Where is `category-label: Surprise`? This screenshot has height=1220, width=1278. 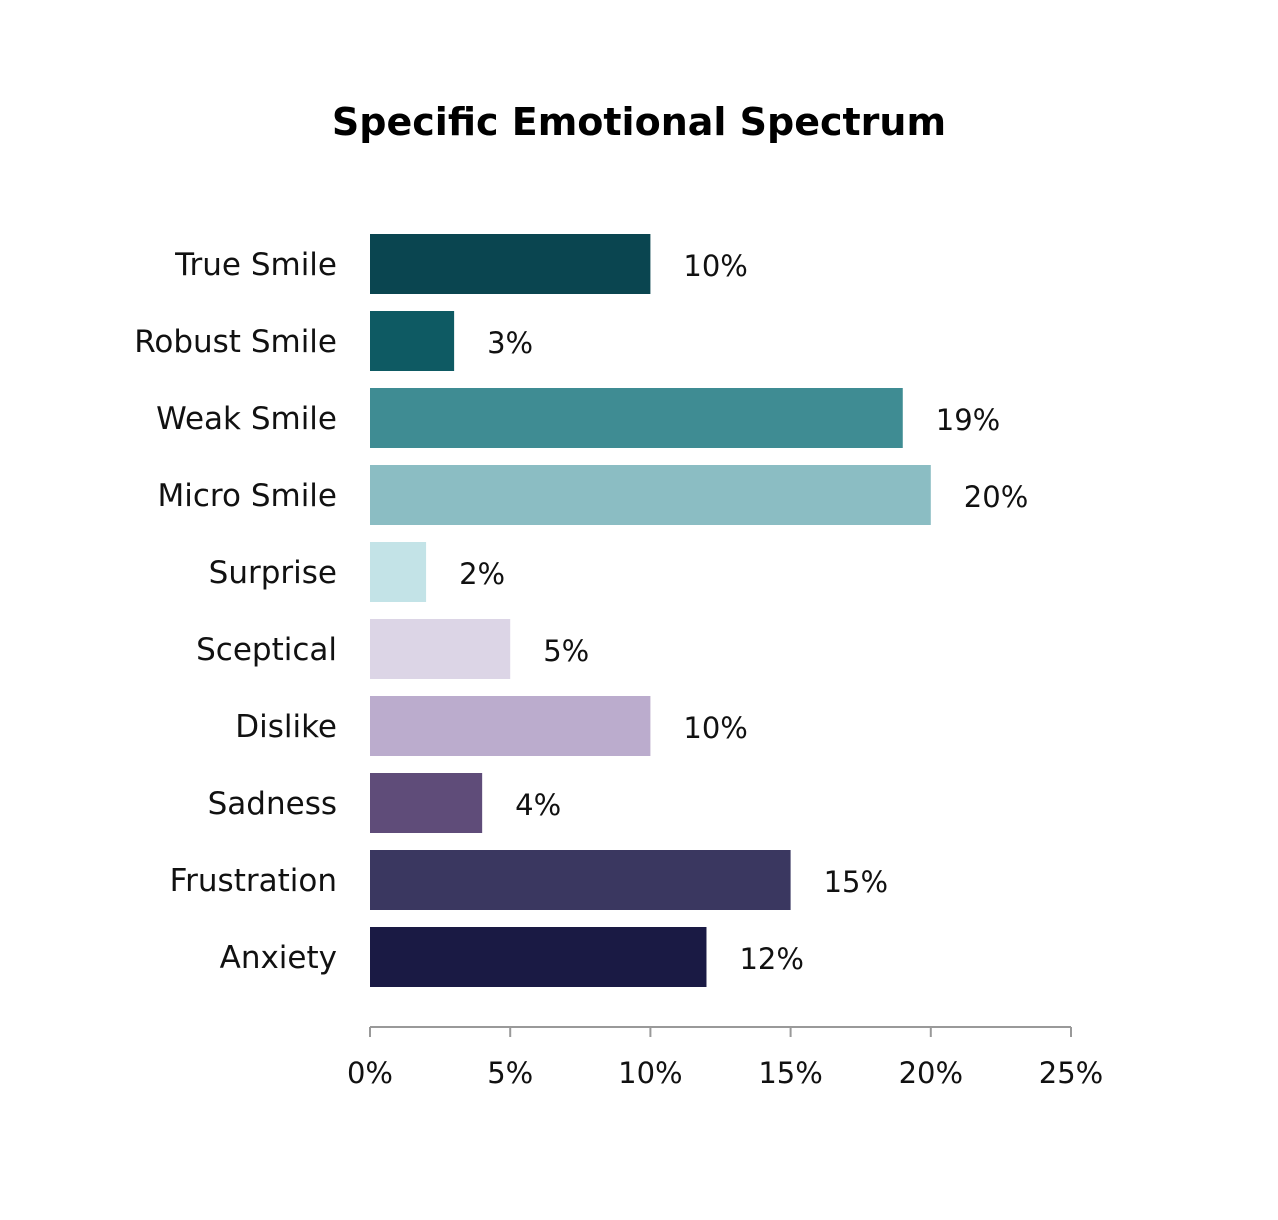 category-label: Surprise is located at coordinates (273, 573).